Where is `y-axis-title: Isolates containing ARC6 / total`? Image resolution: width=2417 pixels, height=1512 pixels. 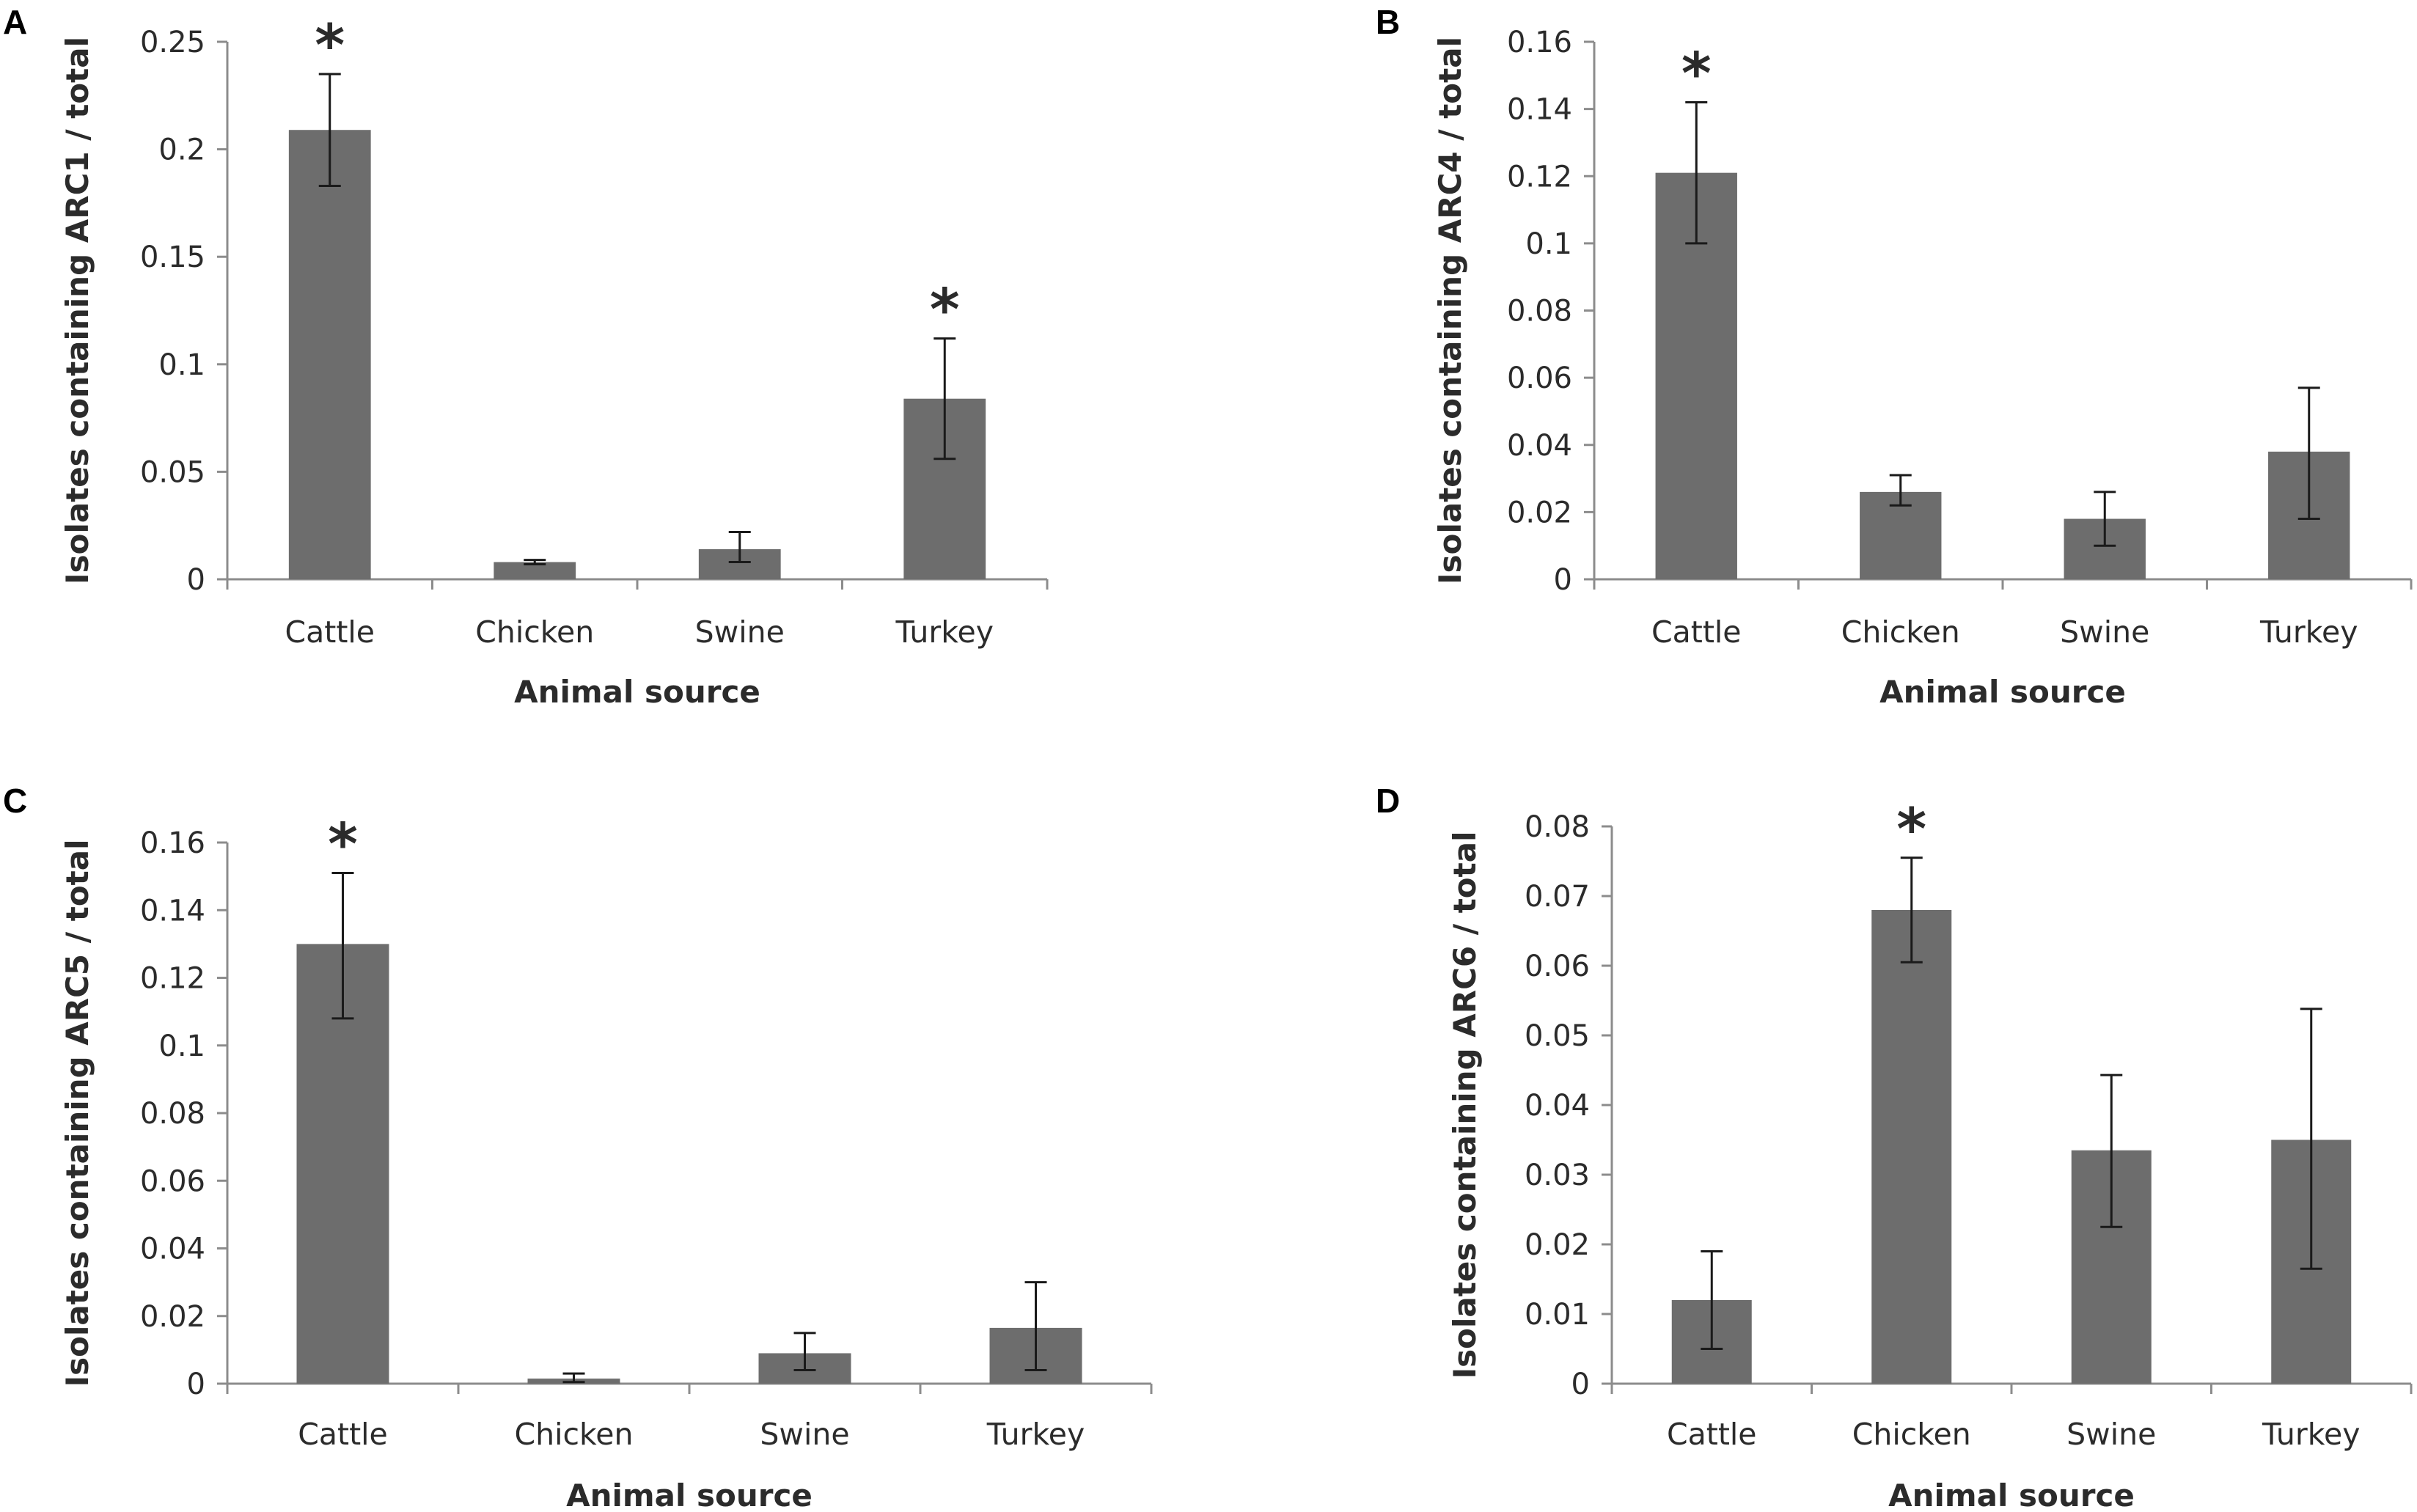
y-axis-title: Isolates containing ARC6 / total is located at coordinates (1465, 1105).